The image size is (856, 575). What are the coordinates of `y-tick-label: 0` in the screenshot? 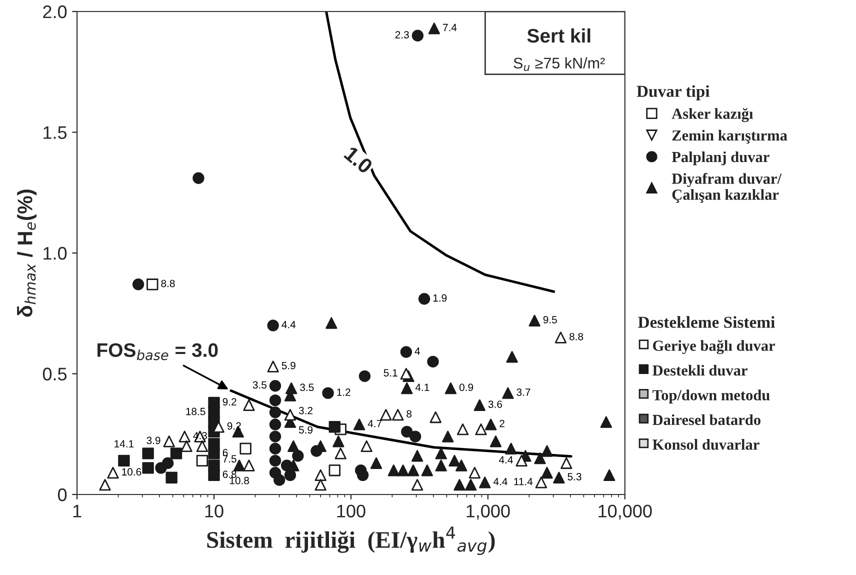 It's located at (62, 495).